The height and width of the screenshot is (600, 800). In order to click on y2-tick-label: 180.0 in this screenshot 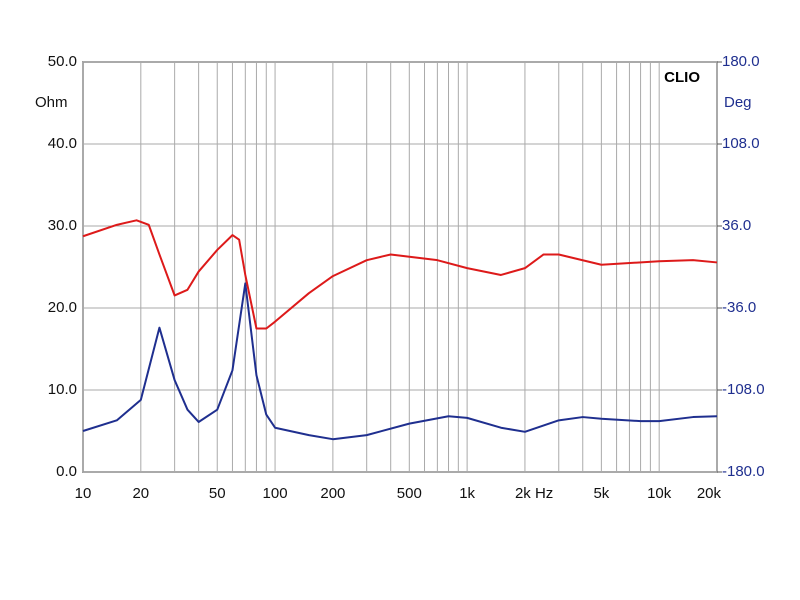, I will do `click(741, 61)`.